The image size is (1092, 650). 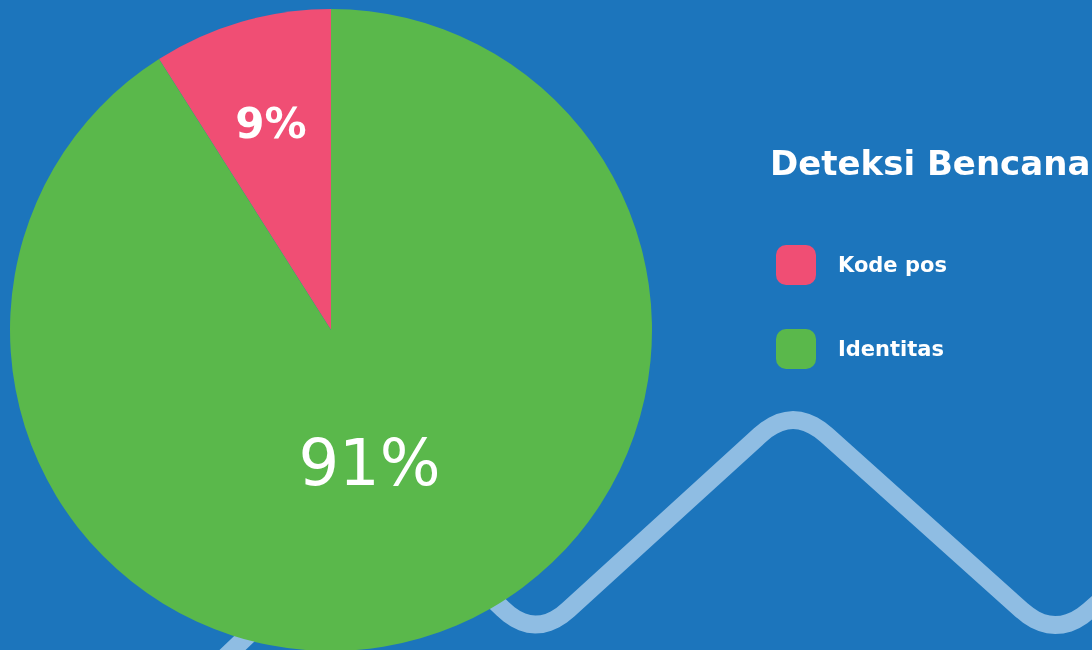 What do you see at coordinates (891, 349) in the screenshot?
I see `legend-label: Identitas` at bounding box center [891, 349].